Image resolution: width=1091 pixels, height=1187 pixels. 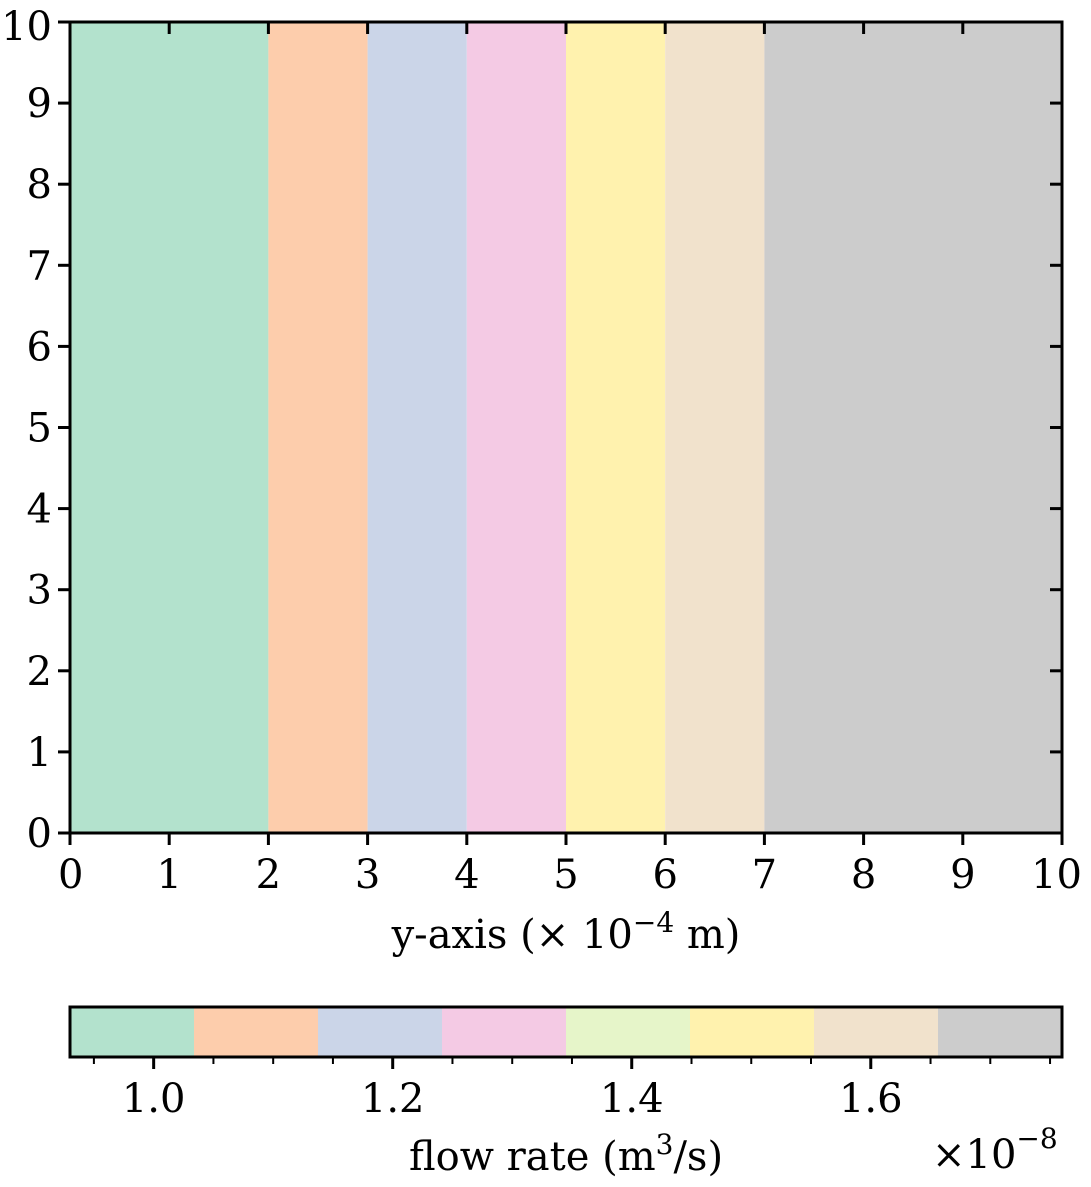 What do you see at coordinates (39, 185) in the screenshot?
I see `y-tick-label-8: 8` at bounding box center [39, 185].